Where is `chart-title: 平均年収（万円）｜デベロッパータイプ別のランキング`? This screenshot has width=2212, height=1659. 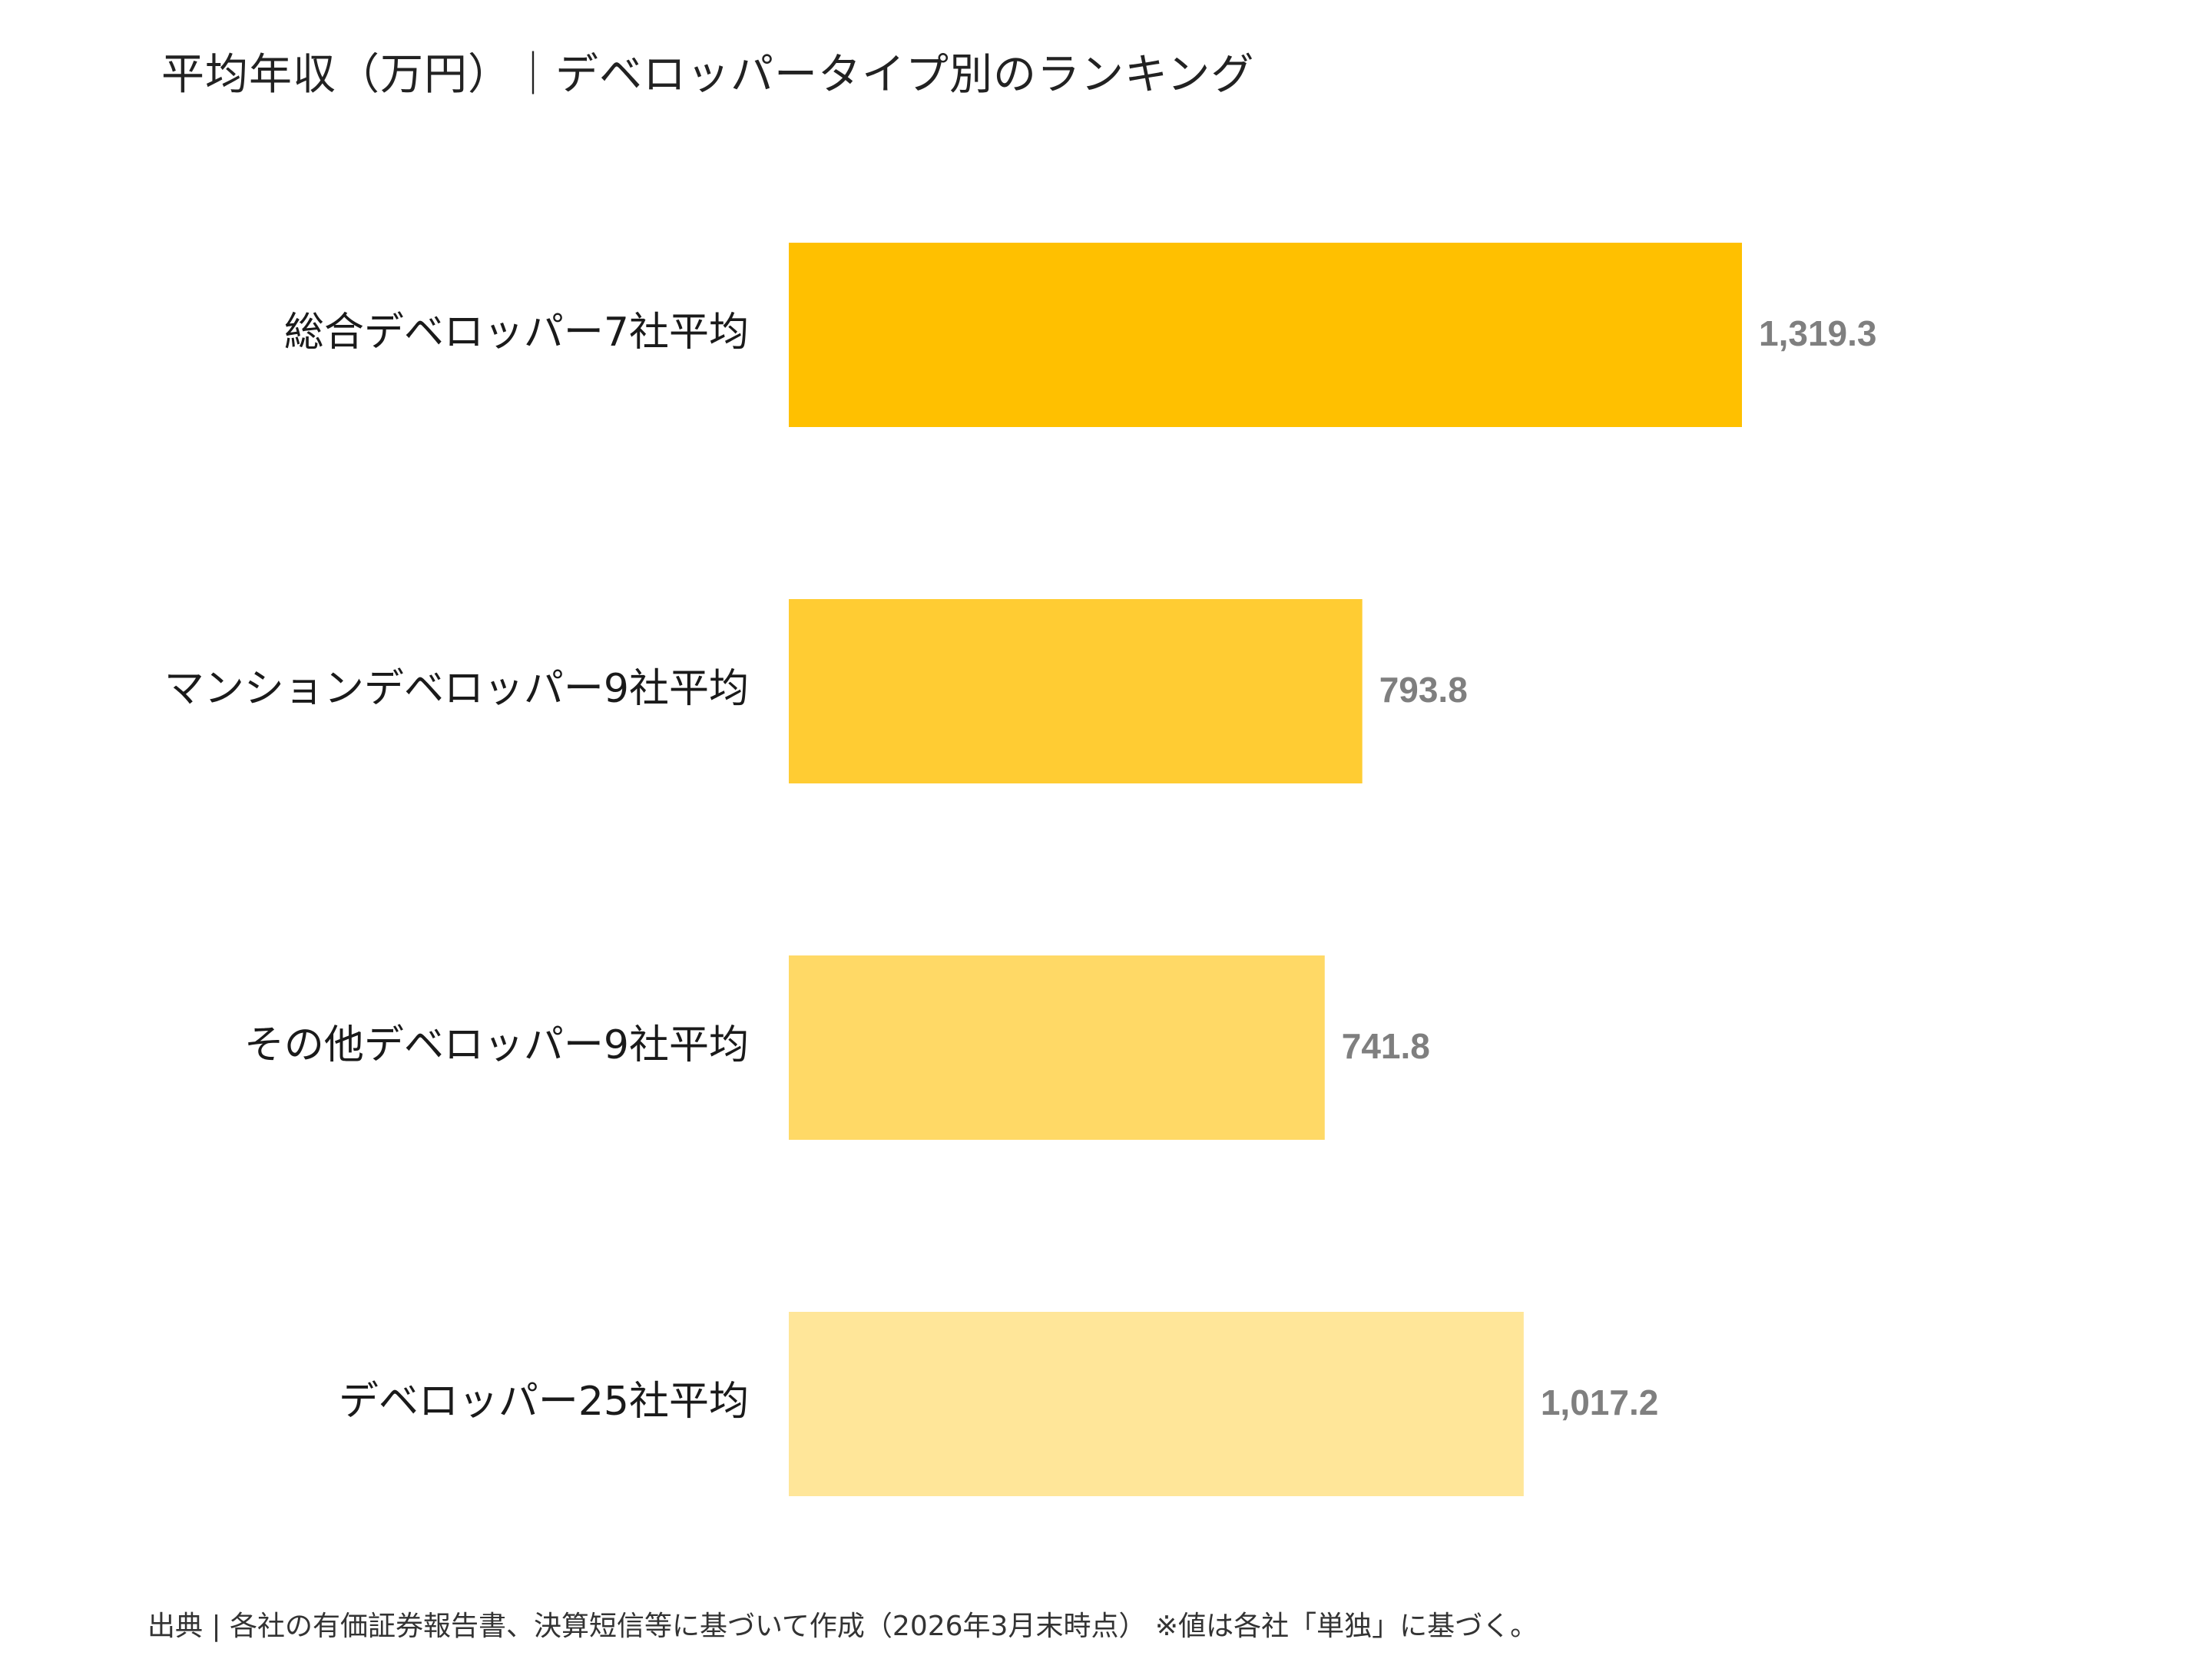
chart-title: 平均年収（万円）｜デベロッパータイプ別のランキング is located at coordinates (708, 75).